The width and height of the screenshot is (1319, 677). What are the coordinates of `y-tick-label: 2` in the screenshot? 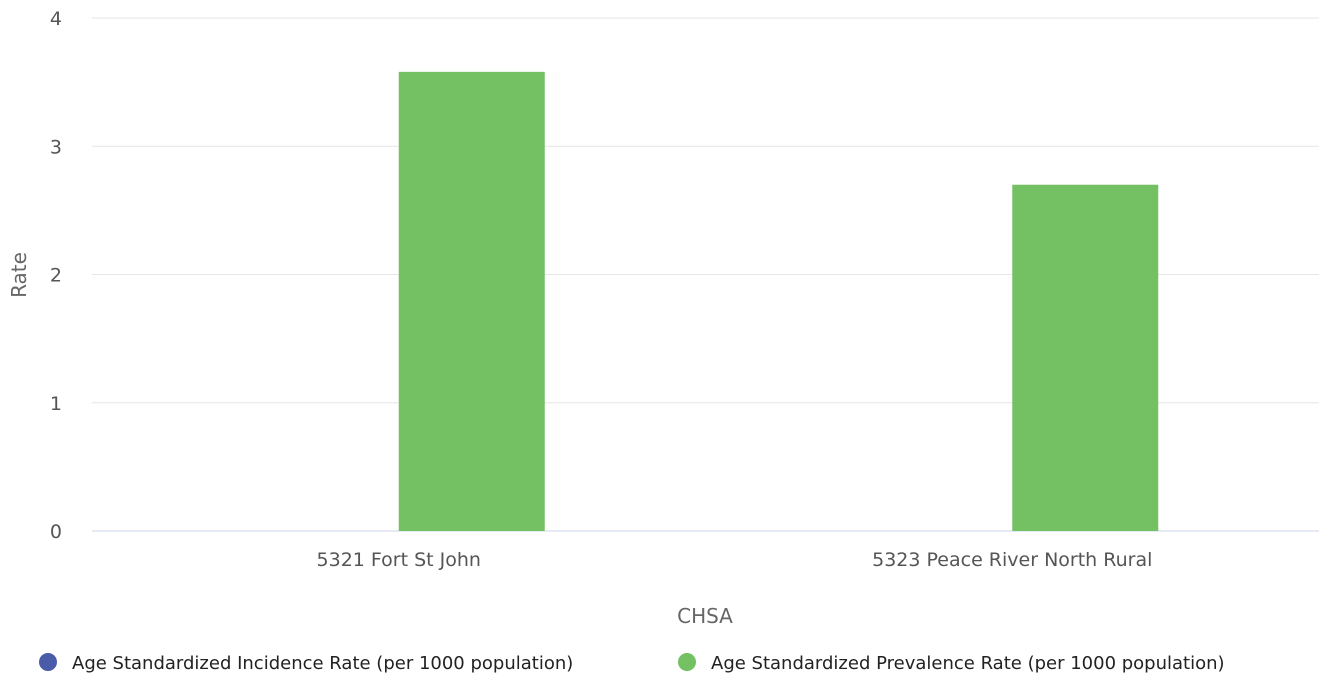 It's located at (56, 276).